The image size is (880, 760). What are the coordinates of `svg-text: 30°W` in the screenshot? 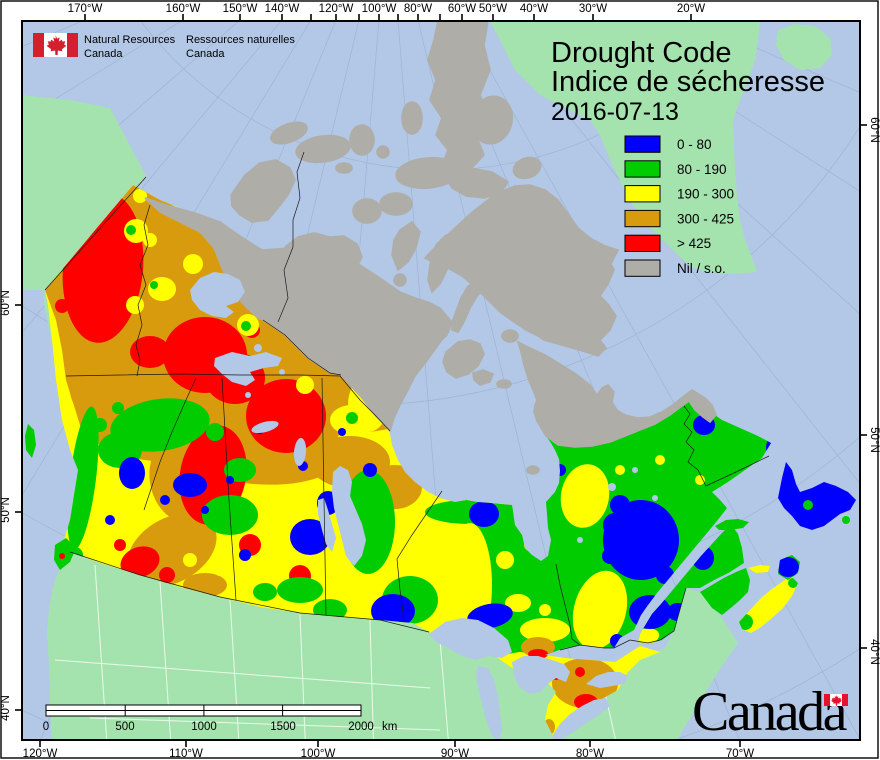 It's located at (593, 9).